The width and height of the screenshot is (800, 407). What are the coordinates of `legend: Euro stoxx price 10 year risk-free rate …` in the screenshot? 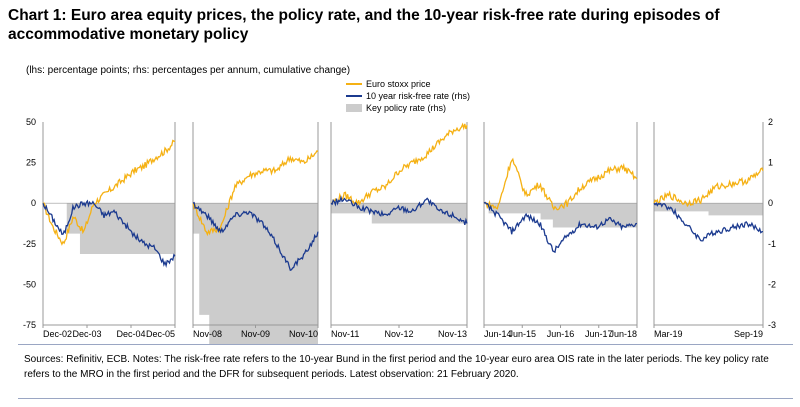 It's located at (408, 96).